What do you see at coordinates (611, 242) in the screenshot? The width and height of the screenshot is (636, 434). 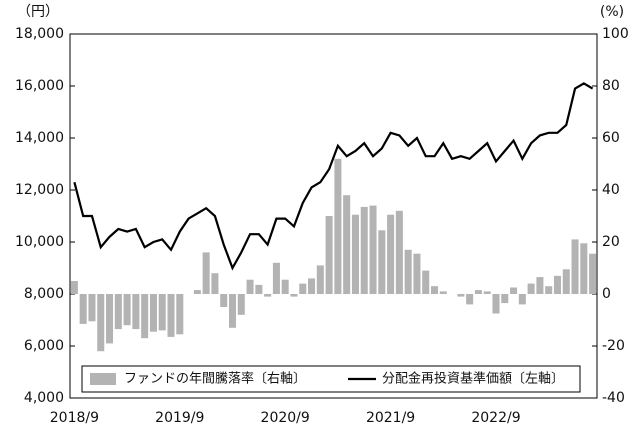 I see `y2-tick-label: 20` at bounding box center [611, 242].